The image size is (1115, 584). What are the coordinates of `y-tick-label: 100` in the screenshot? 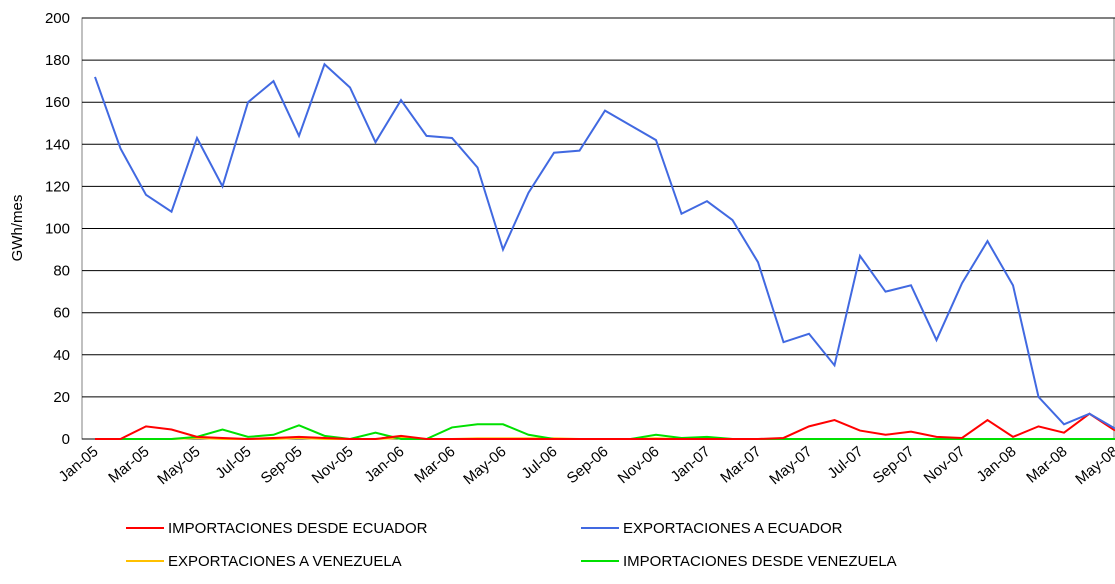 It's located at (57, 229).